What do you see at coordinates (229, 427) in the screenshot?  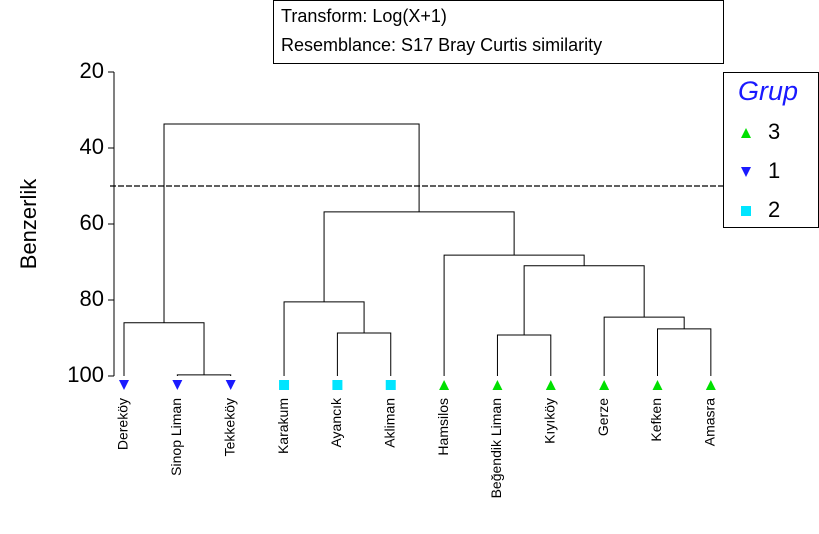 I see `leaf-label: Tekkeköy` at bounding box center [229, 427].